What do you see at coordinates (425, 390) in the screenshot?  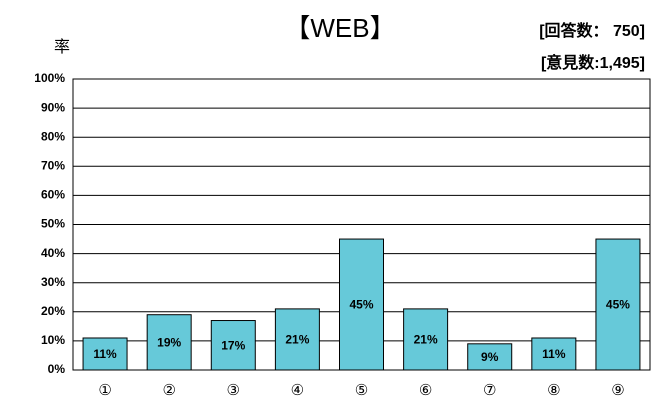 I see `x-tick-label: ⑥` at bounding box center [425, 390].